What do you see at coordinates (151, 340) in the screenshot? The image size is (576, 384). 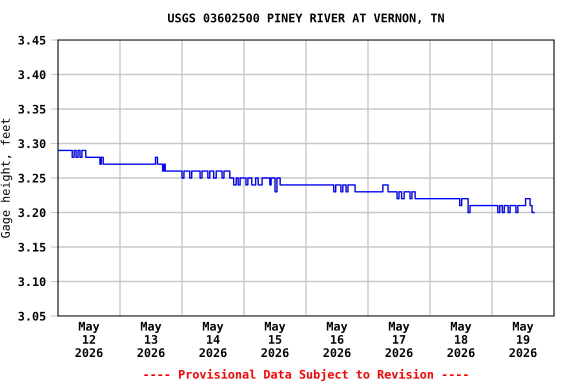 I see `x-tick-label: May 13 2026` at bounding box center [151, 340].